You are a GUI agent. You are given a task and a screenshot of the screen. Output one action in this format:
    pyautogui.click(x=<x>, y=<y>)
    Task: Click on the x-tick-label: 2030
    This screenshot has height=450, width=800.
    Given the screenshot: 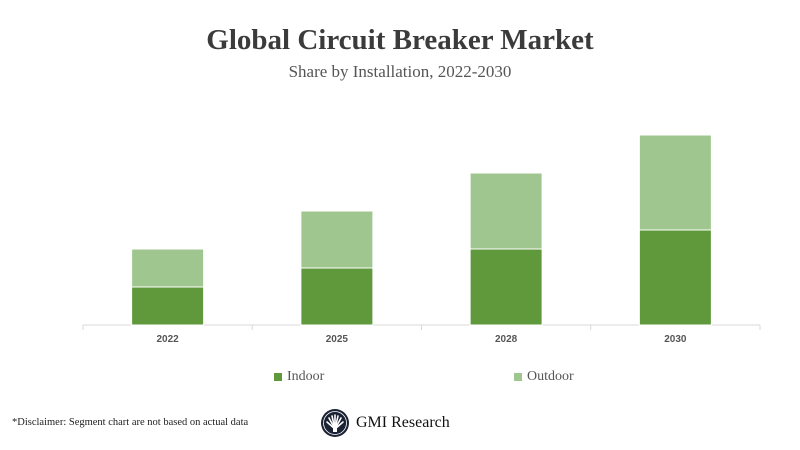 What is the action you would take?
    pyautogui.click(x=675, y=339)
    